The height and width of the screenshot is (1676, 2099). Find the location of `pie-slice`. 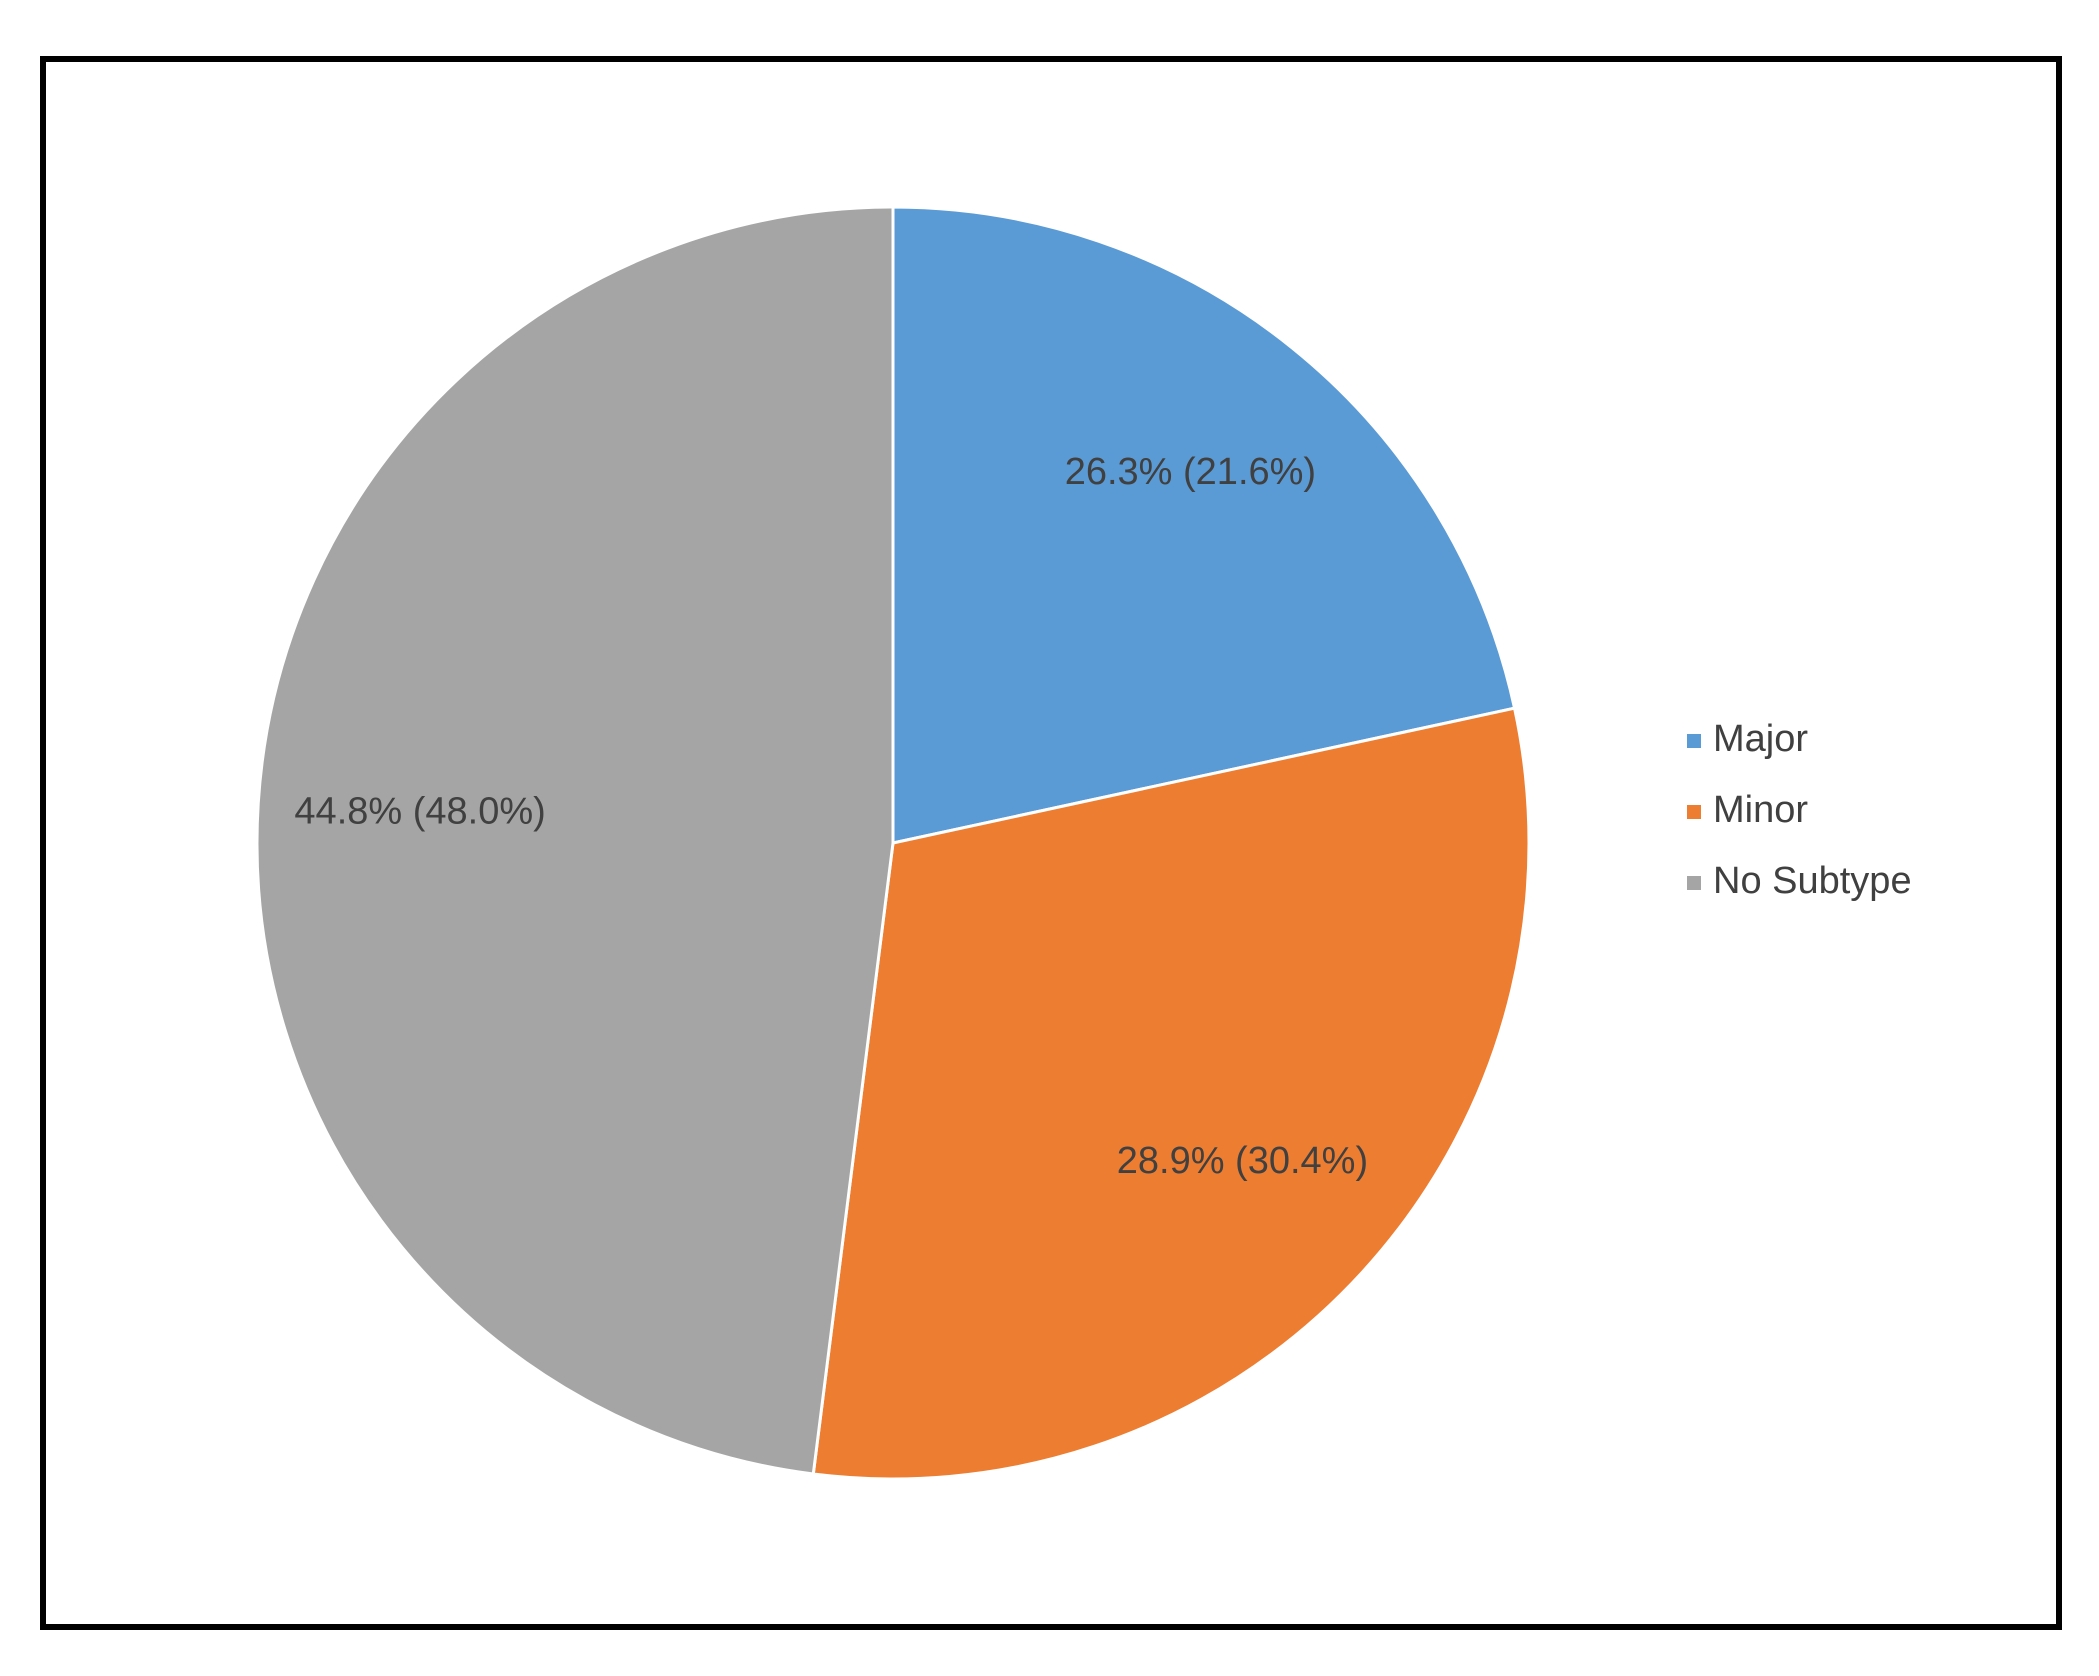

pie-slice is located at coordinates (1204, 525).